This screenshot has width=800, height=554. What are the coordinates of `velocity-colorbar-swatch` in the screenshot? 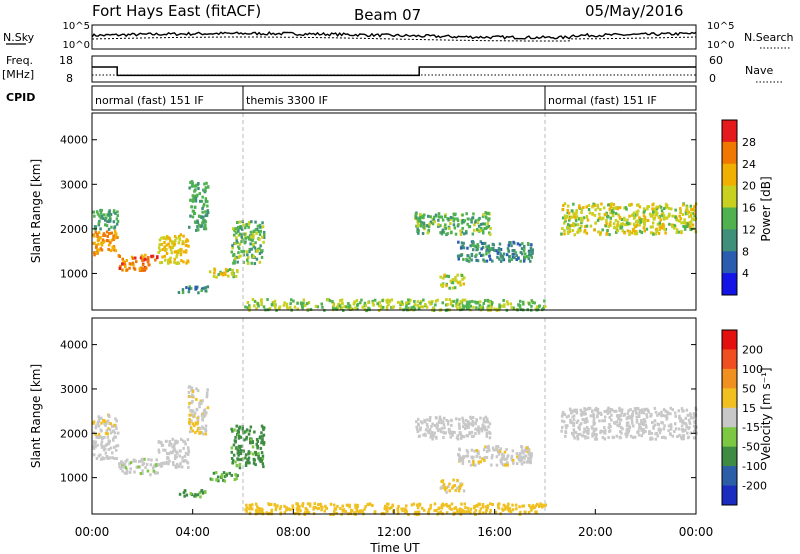 It's located at (729, 495).